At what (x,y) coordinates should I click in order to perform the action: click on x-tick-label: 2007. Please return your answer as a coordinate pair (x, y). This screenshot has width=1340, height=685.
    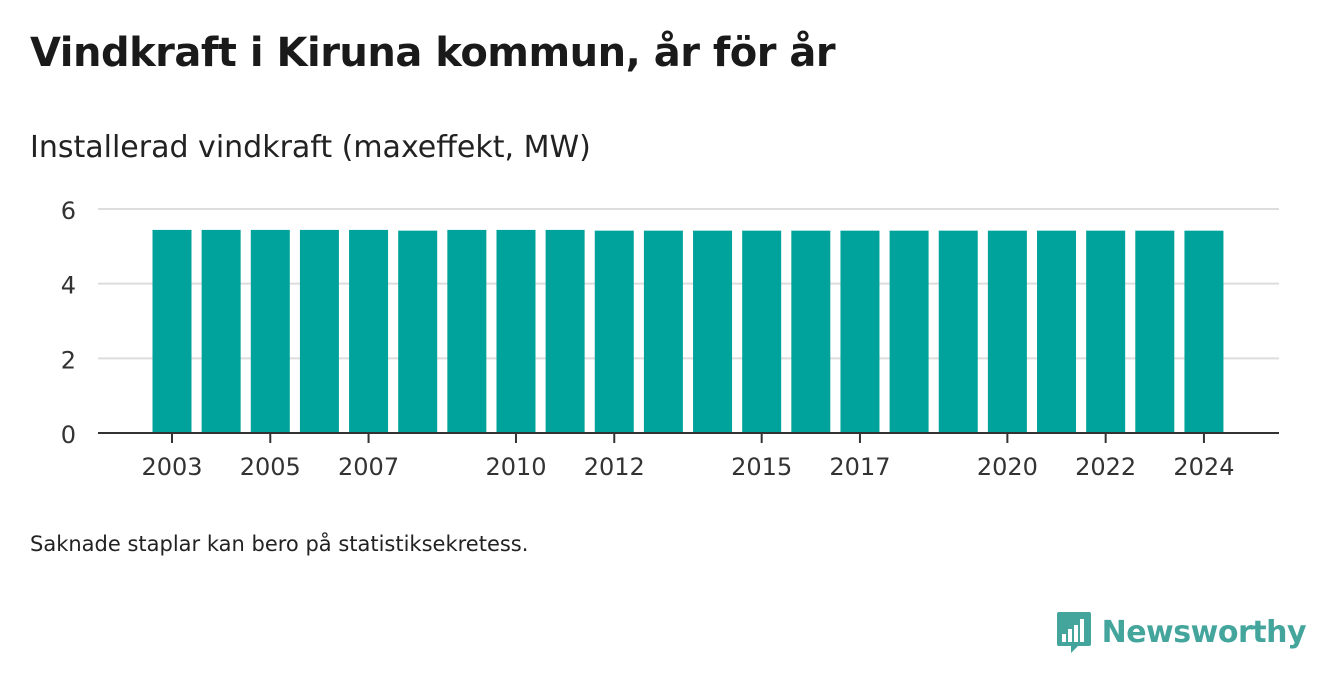
    Looking at the image, I should click on (368, 467).